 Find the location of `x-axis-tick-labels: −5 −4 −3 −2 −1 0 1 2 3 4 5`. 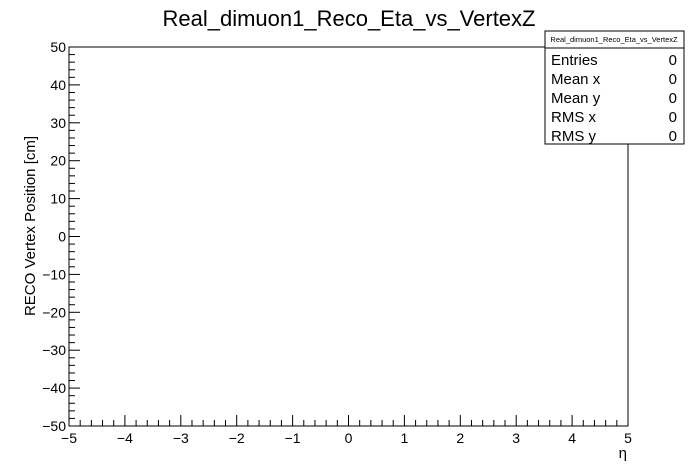

x-axis-tick-labels: −5 −4 −3 −2 −1 0 1 2 3 4 5 is located at coordinates (346, 438).